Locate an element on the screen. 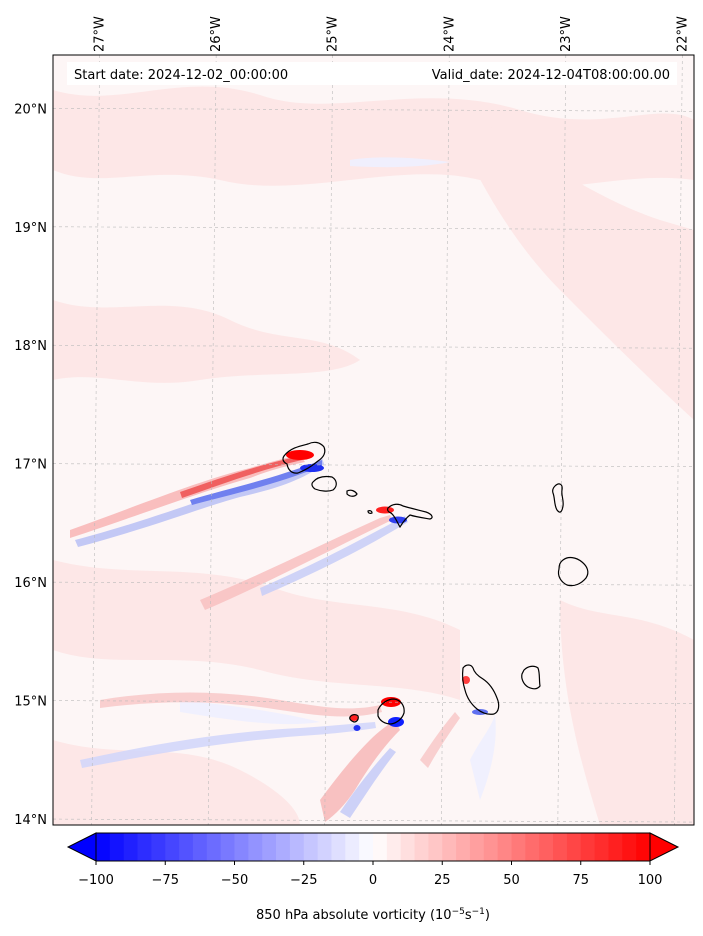  dipole-red-sao-nicolau is located at coordinates (385, 510).